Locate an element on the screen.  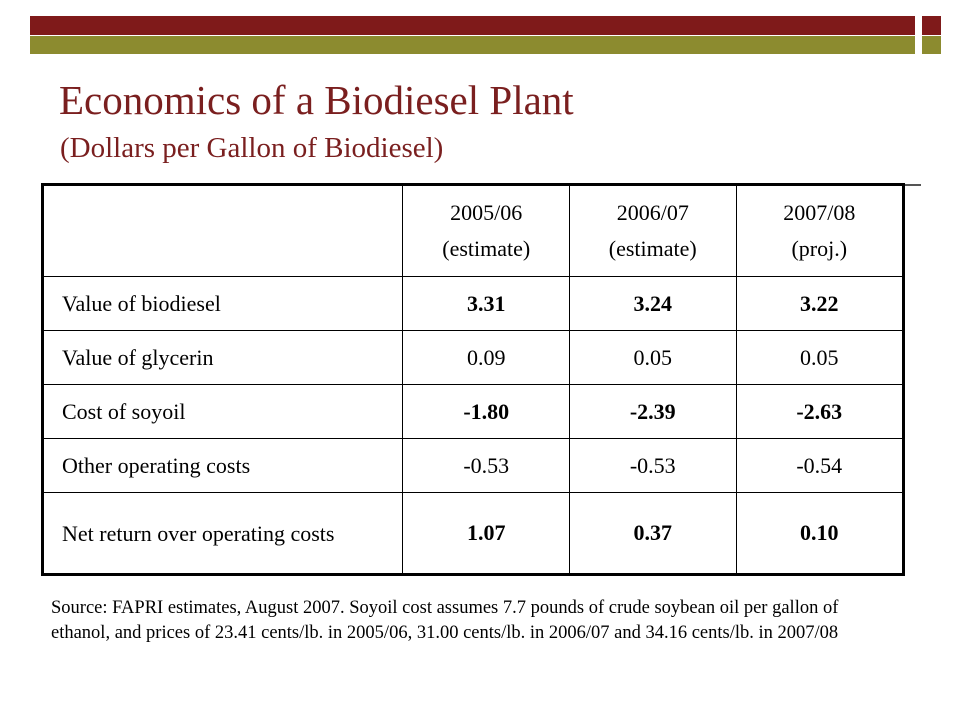
table-row: Other operating costs -0.53 -0.53 -0.54 is located at coordinates (473, 465).